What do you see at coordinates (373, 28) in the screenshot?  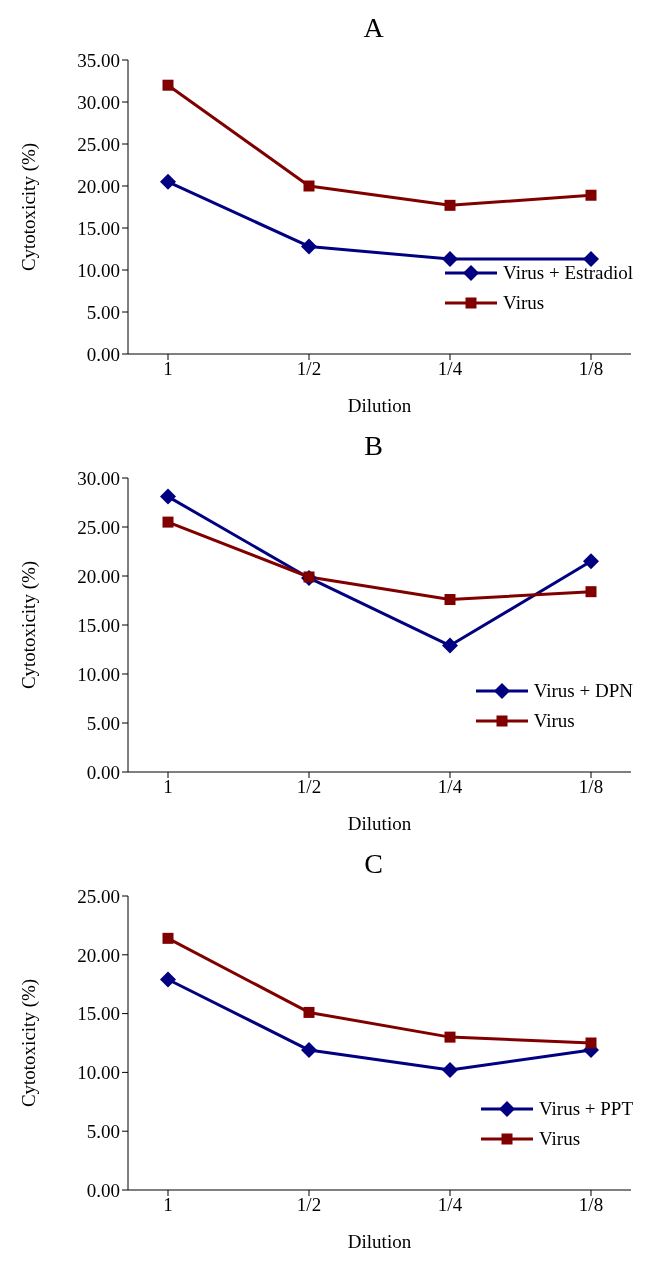 I see `chart-title: A` at bounding box center [373, 28].